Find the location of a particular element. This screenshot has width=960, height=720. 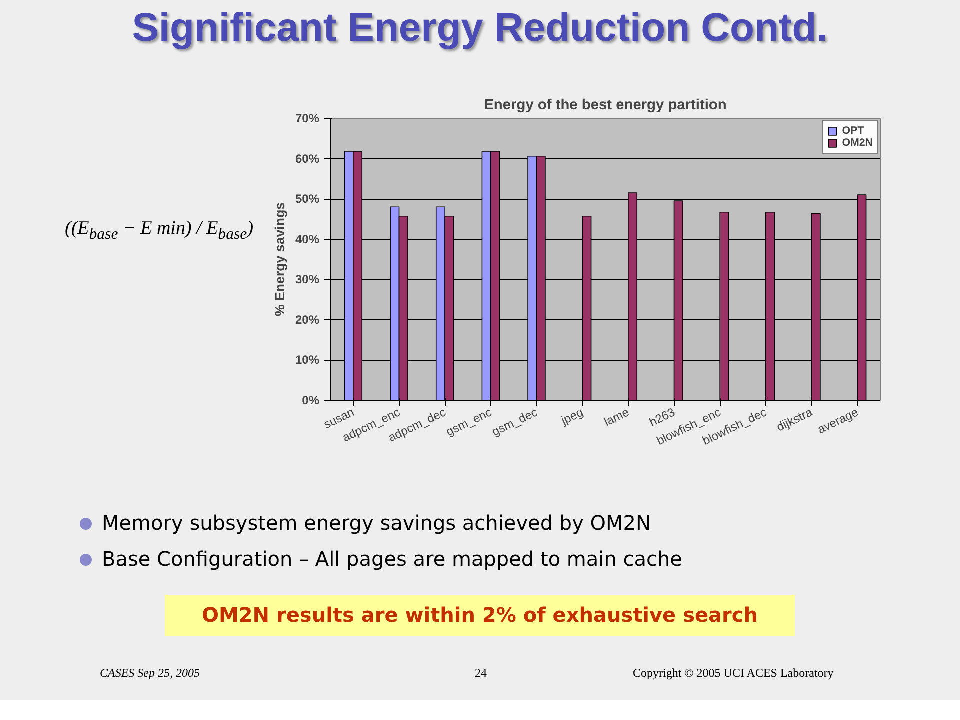

y-tick-label: 10% is located at coordinates (307, 360).